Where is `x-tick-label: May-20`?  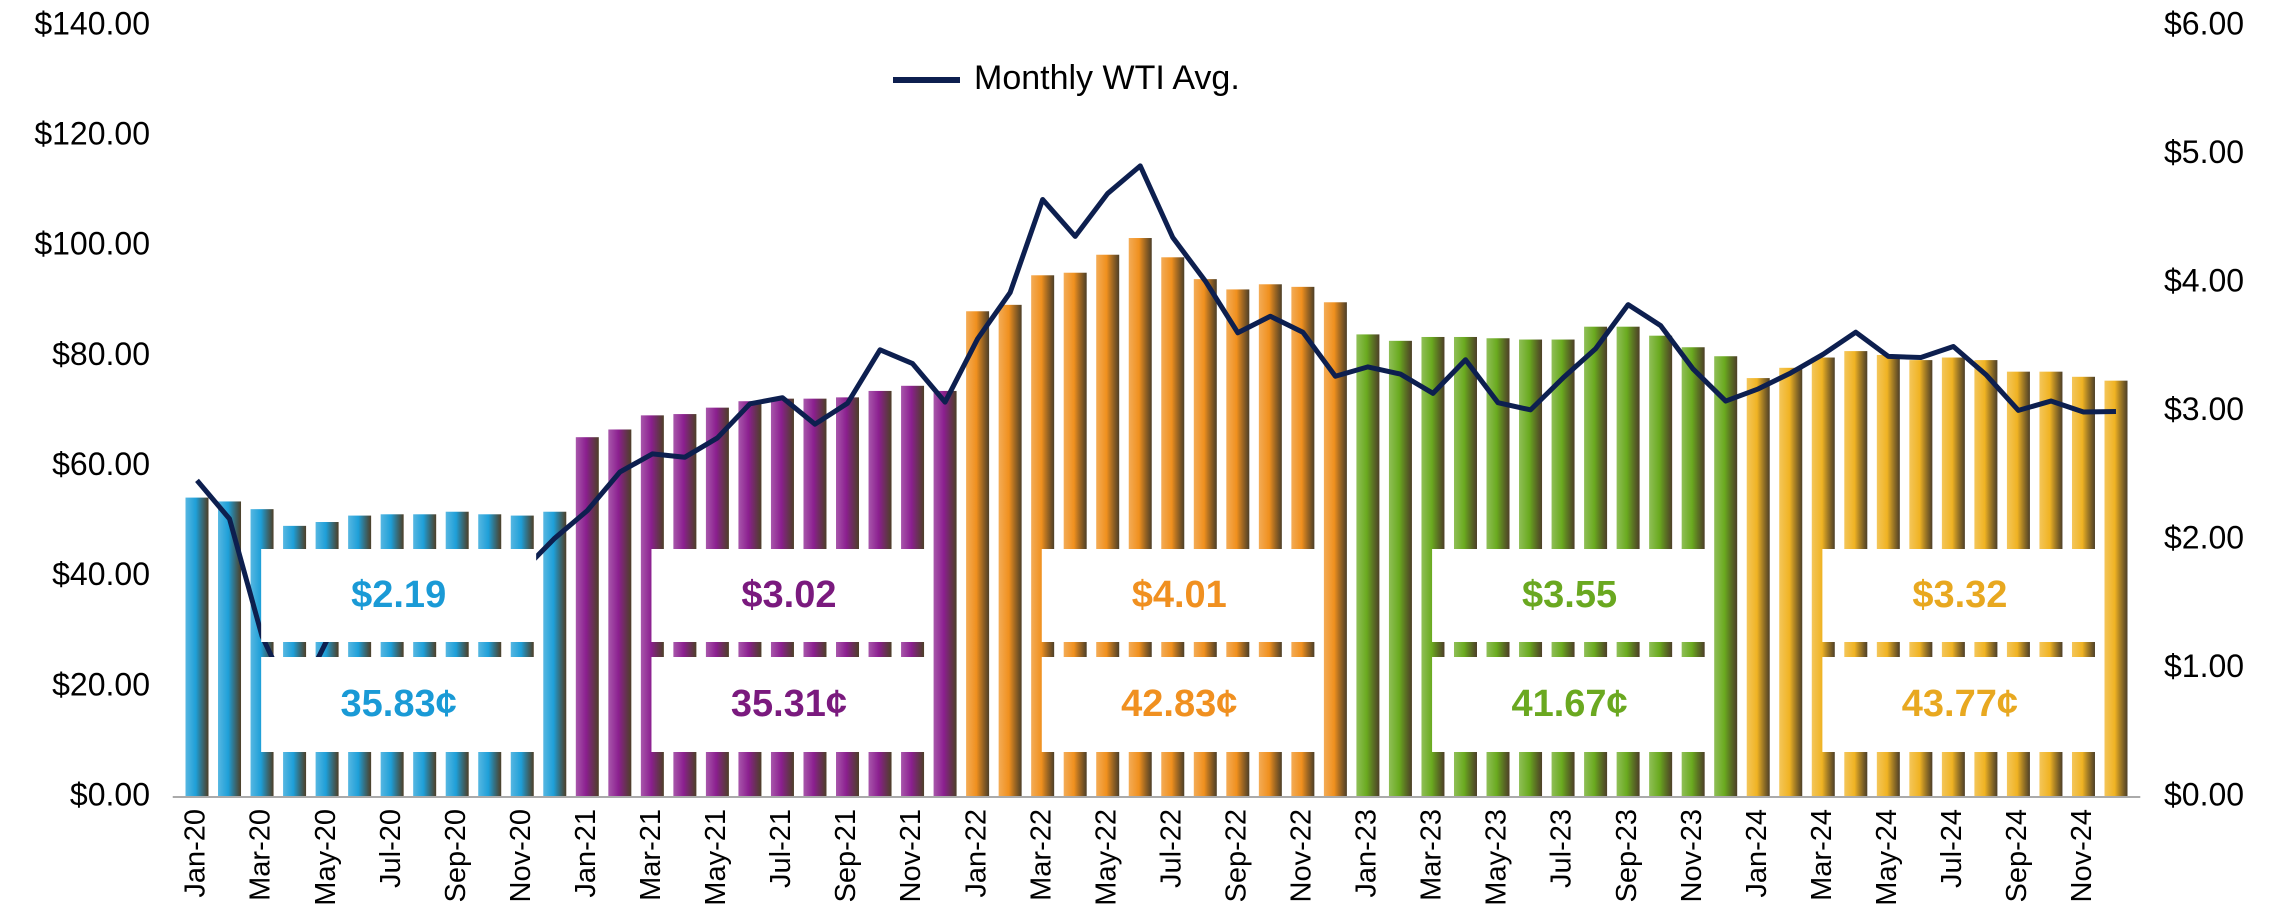 x-tick-label: May-20 is located at coordinates (326, 857).